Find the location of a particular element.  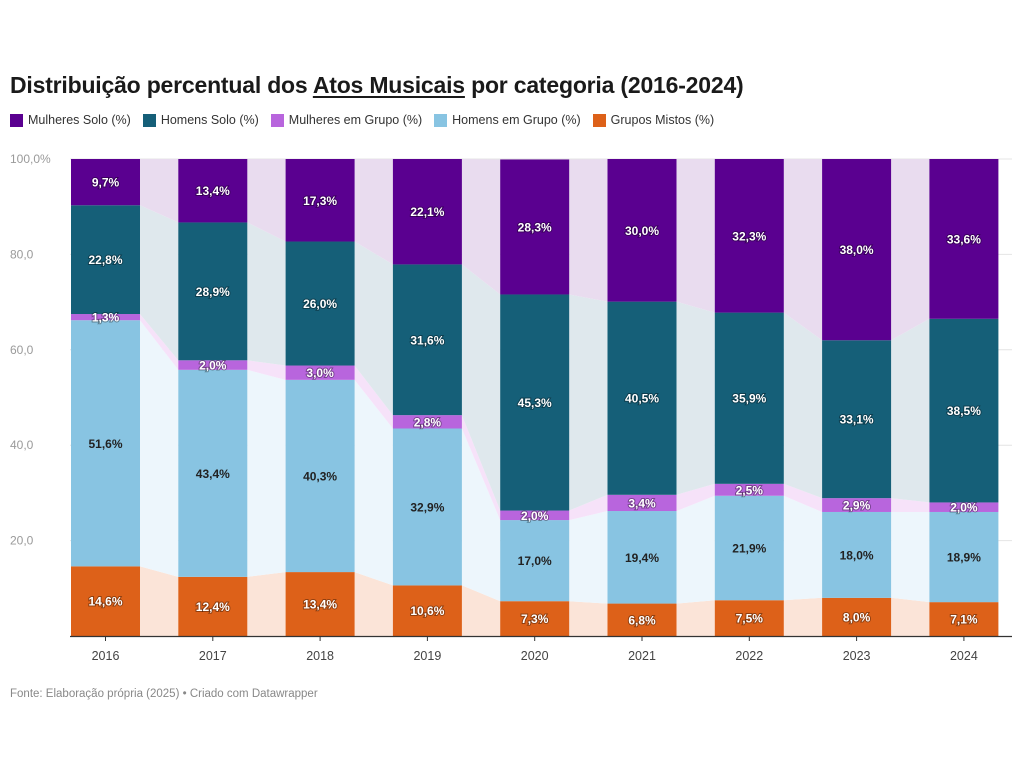

legend-item-homens-em-grupo: Homens em Grupo (%) is located at coordinates (507, 120).